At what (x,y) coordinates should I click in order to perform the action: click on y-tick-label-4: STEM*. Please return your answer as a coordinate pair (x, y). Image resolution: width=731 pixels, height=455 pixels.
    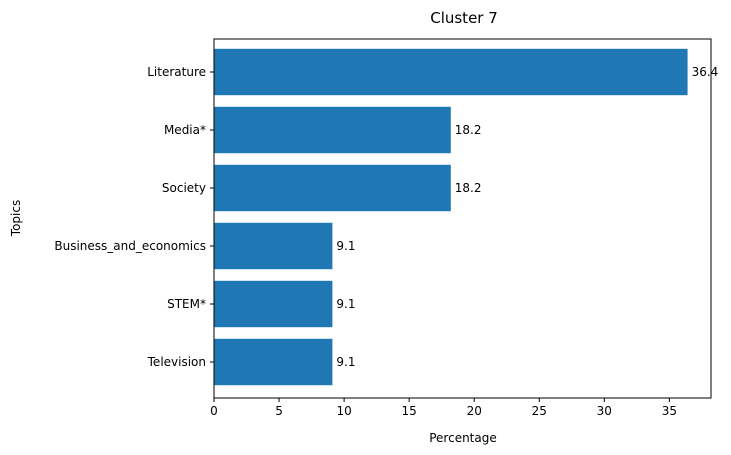
    Looking at the image, I should click on (186, 304).